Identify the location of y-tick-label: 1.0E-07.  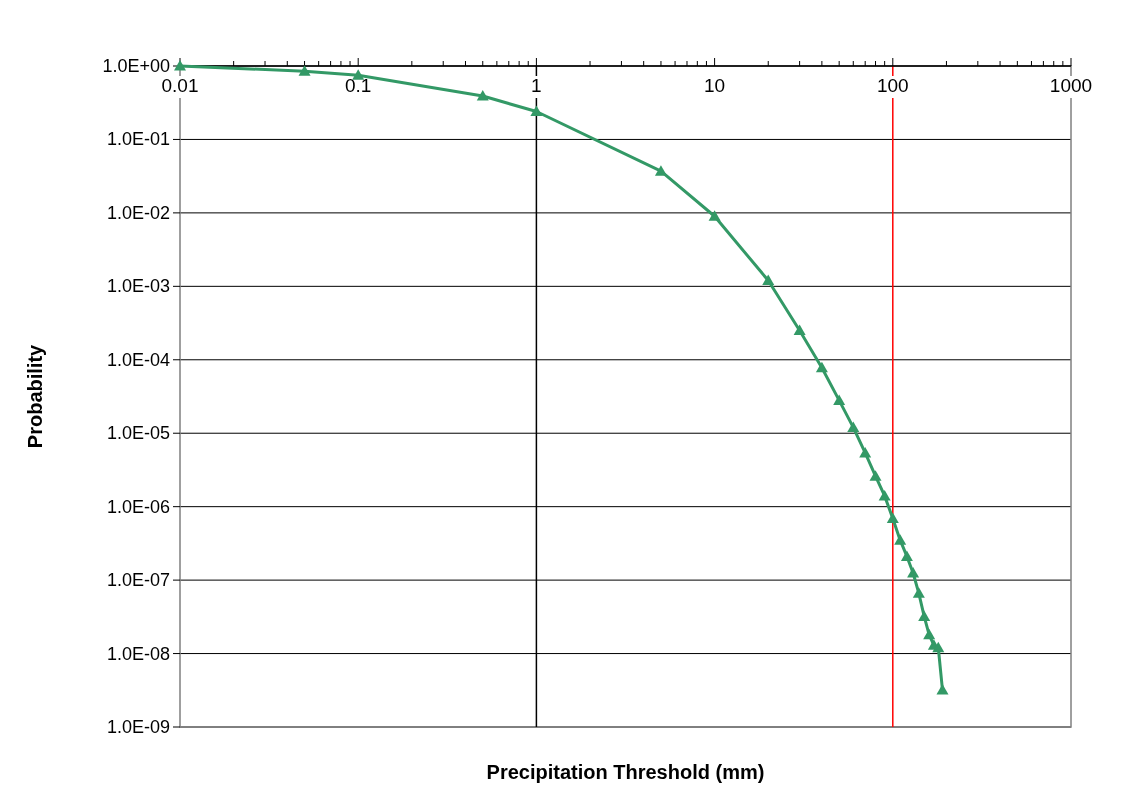
(138, 580).